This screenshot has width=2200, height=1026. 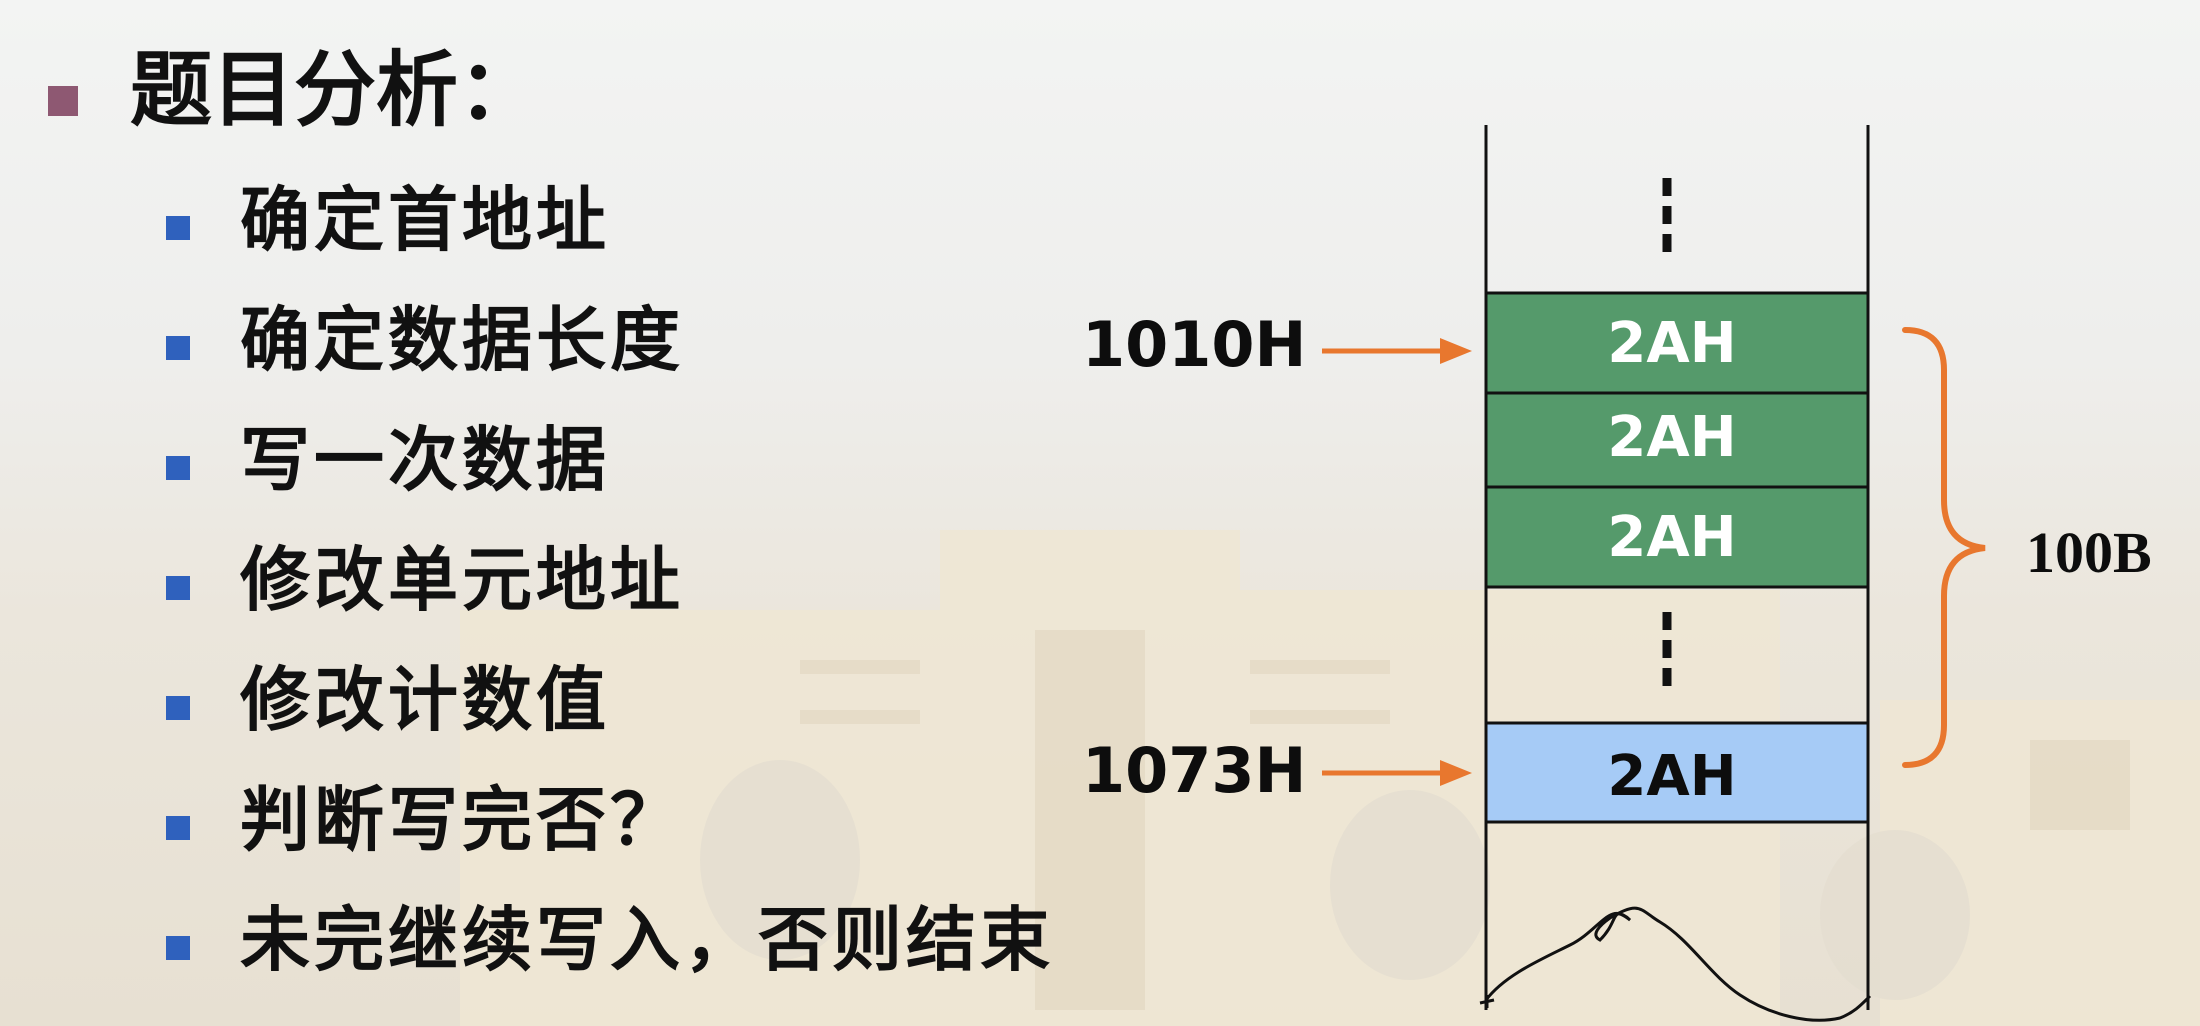 I want to click on start-address-label: 1010H, so click(x=1194, y=344).